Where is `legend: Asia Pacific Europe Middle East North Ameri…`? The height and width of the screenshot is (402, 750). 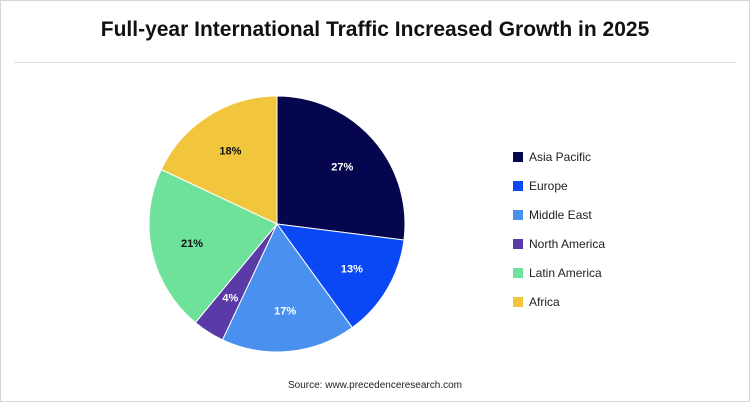
legend: Asia Pacific Europe Middle East North Ameri… is located at coordinates (559, 229).